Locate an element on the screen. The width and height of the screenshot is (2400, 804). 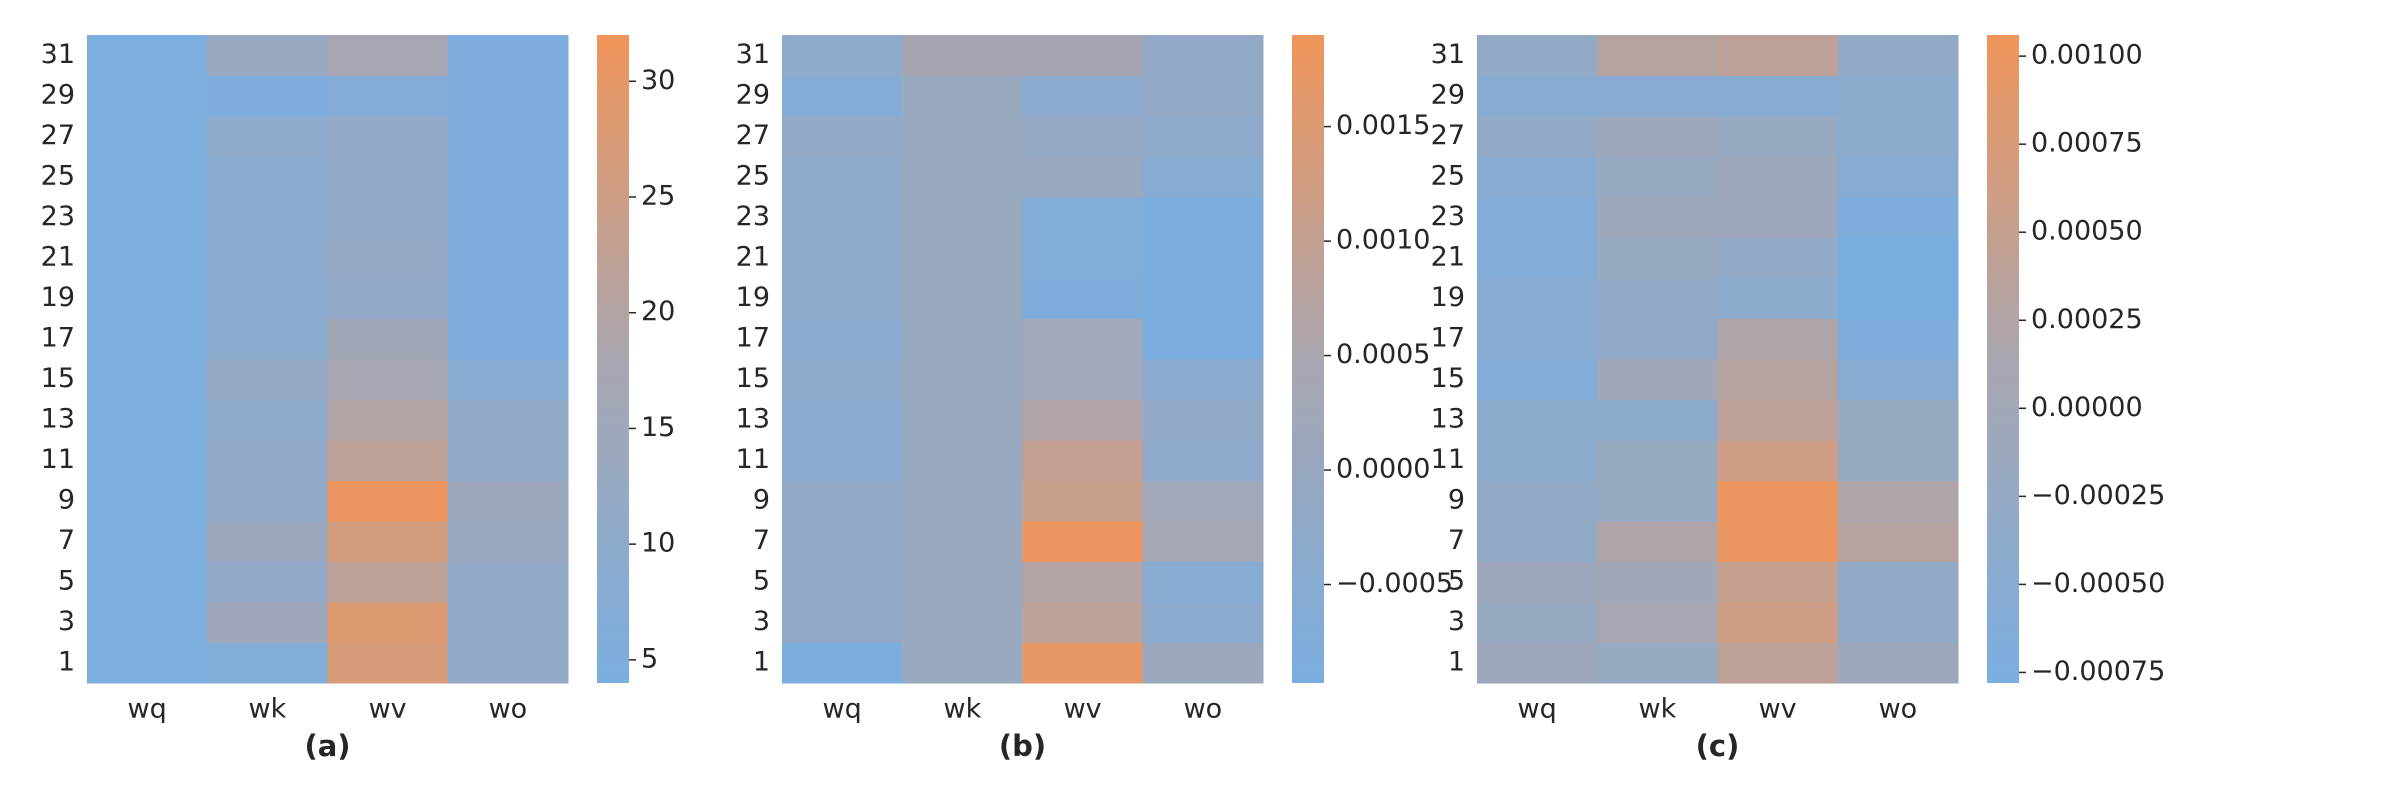
colorbar-tick-label: 5 is located at coordinates (649, 658).